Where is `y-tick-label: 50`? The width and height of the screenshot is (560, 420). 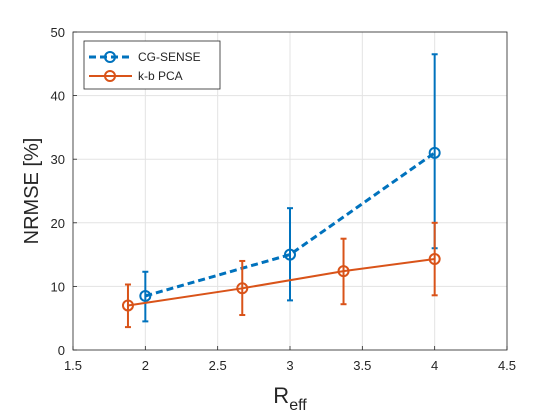
y-tick-label: 50 is located at coordinates (58, 32).